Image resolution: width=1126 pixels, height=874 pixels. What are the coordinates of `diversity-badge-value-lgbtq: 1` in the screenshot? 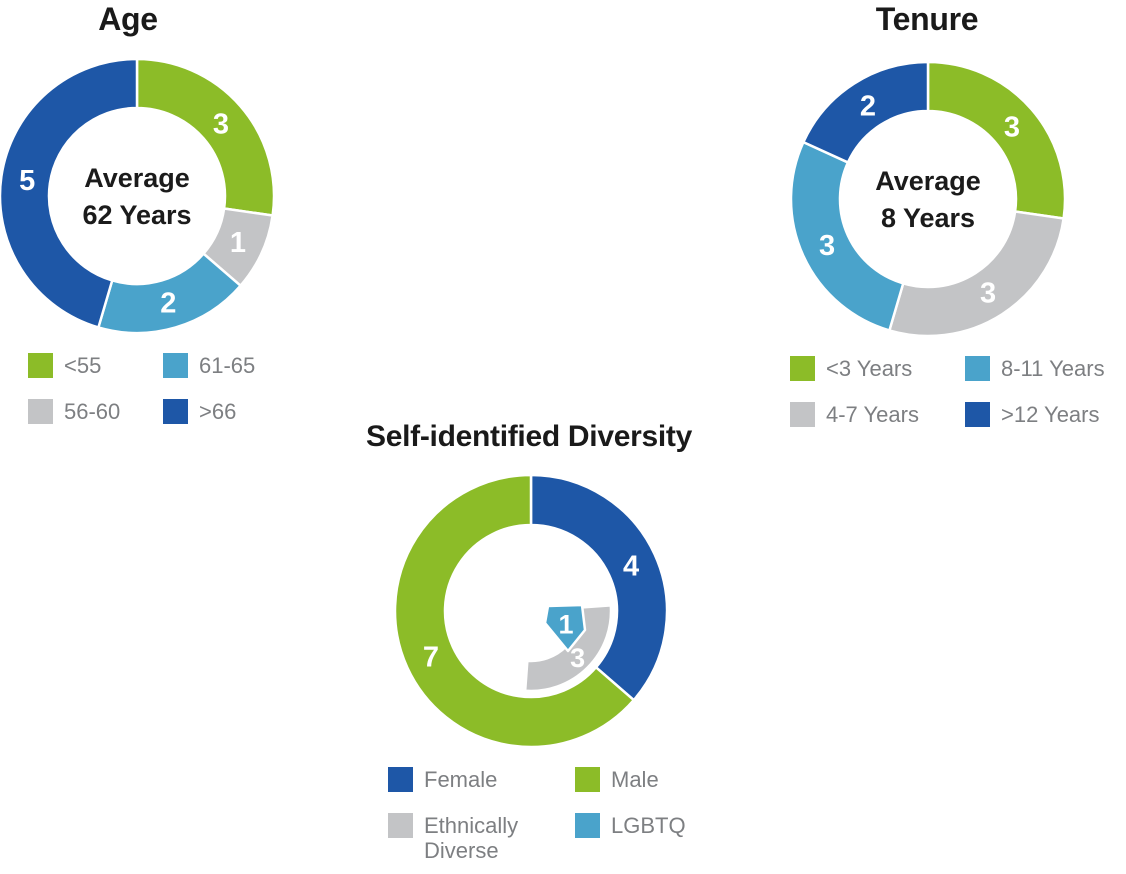 It's located at (565, 625).